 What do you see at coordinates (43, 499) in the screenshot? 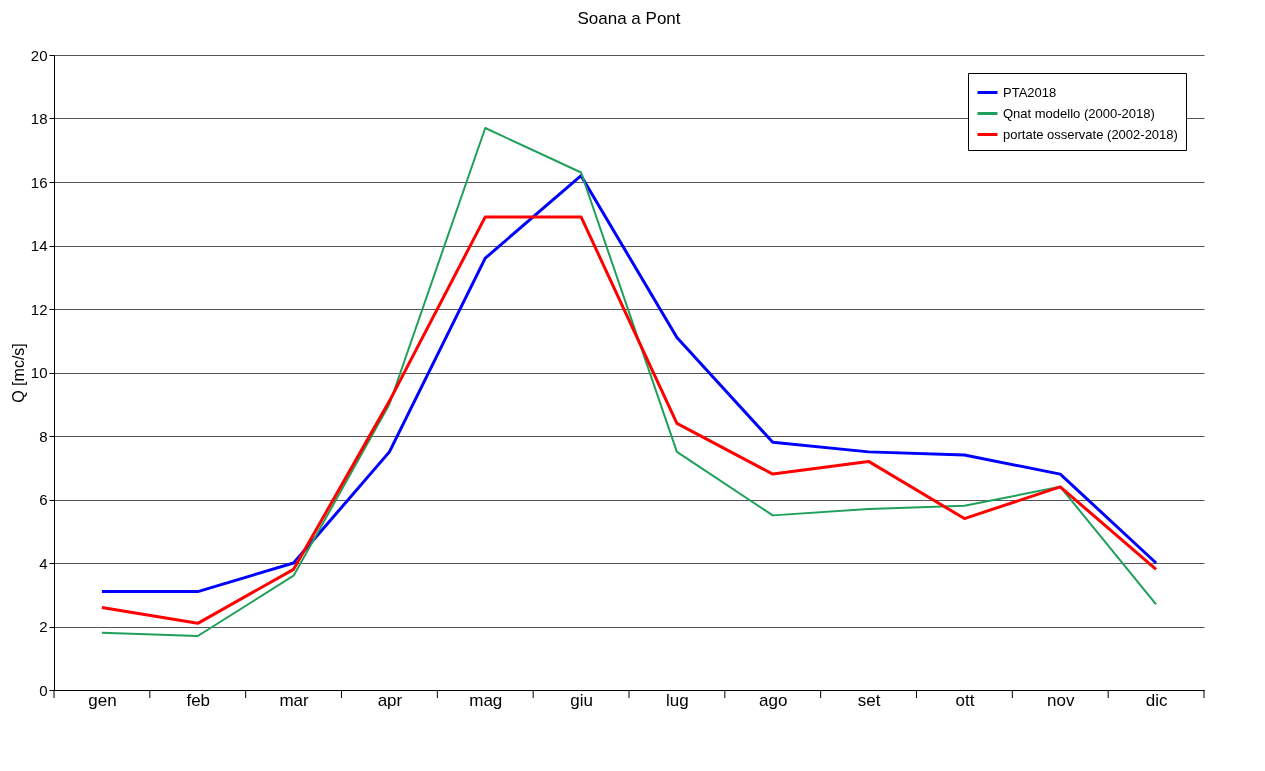
I see `y-tick-label: 6` at bounding box center [43, 499].